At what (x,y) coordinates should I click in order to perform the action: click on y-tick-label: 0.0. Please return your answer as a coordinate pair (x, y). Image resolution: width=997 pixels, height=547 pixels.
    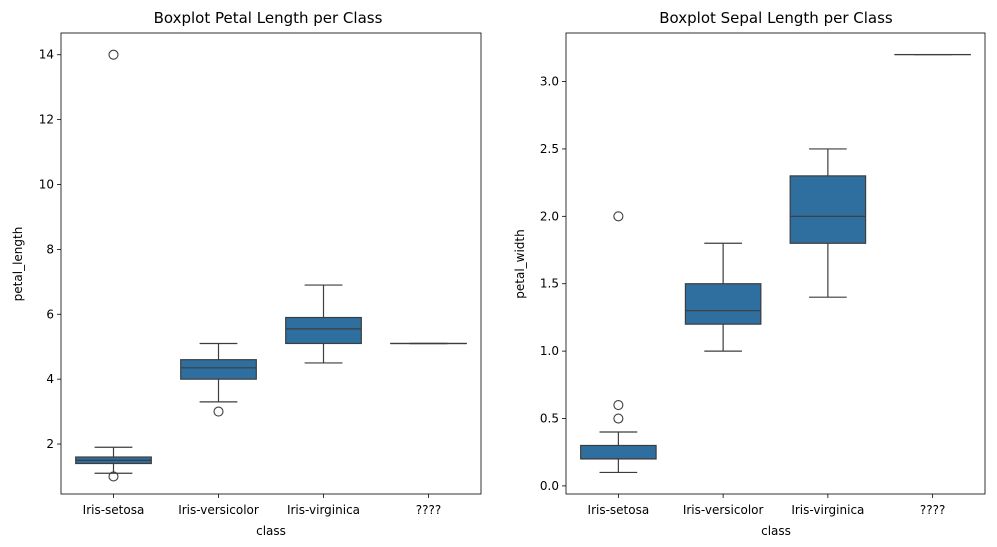
    Looking at the image, I should click on (549, 486).